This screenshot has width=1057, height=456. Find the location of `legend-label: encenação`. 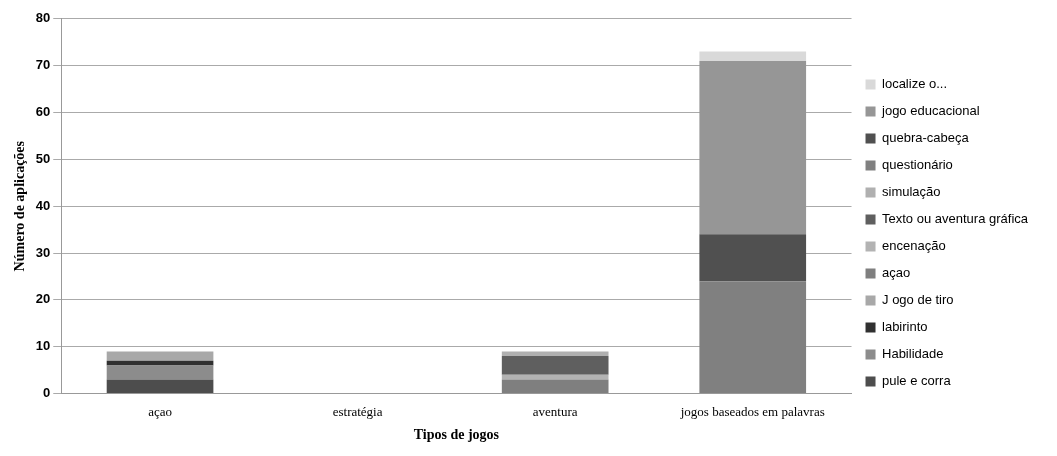

legend-label: encenação is located at coordinates (914, 246).